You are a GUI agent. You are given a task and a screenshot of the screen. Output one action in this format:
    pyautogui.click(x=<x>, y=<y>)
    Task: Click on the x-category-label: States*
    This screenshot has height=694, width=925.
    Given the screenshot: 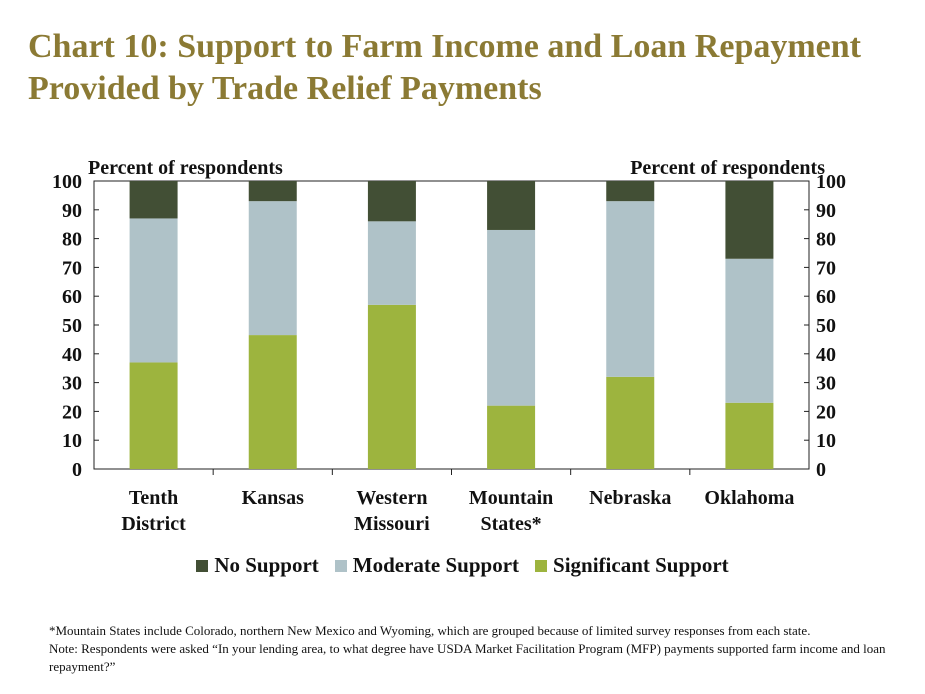 What is the action you would take?
    pyautogui.click(x=511, y=524)
    